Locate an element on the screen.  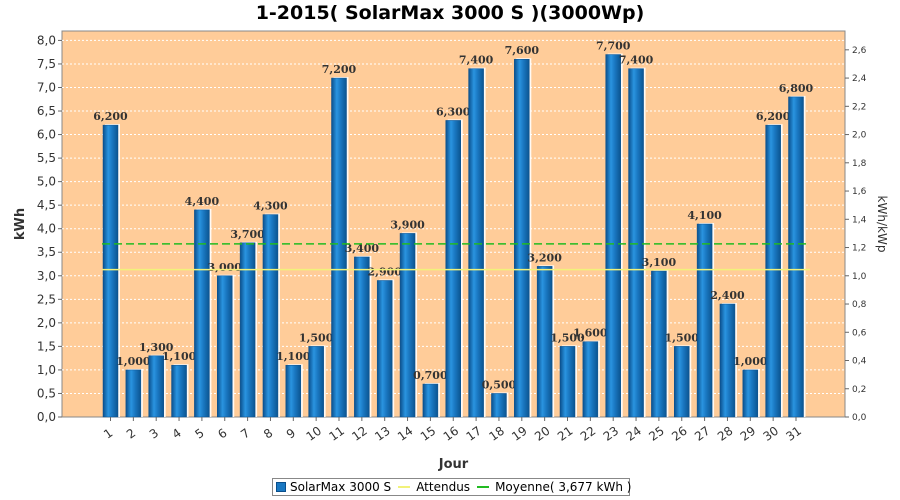
legend-item-series: SolarMax 3000 S is located at coordinates (333, 487).